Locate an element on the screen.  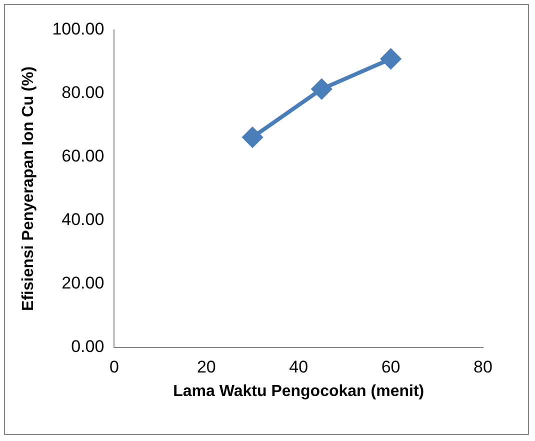
y-tick-label: 80.00 is located at coordinates (83, 92).